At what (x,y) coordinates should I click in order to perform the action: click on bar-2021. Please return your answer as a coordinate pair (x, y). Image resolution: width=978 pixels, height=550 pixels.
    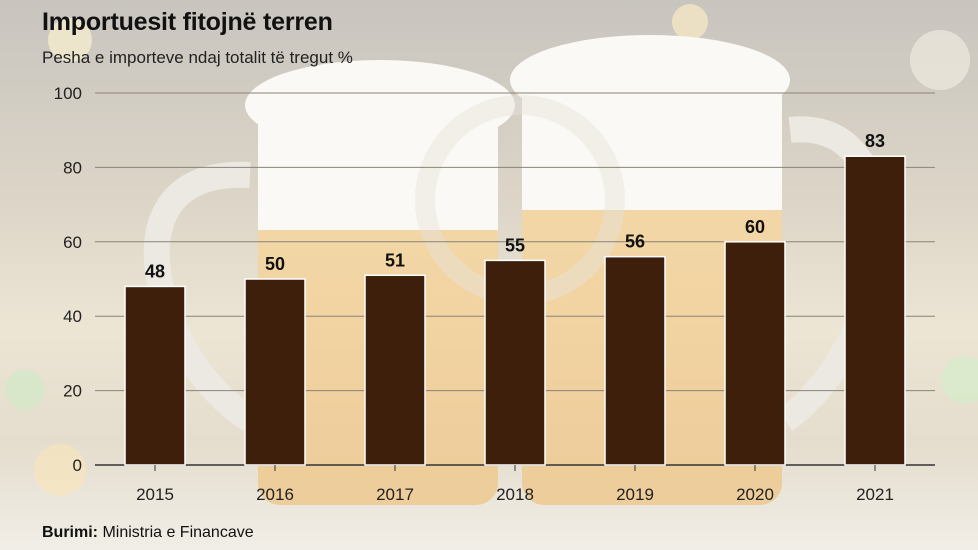
    Looking at the image, I should click on (875, 310).